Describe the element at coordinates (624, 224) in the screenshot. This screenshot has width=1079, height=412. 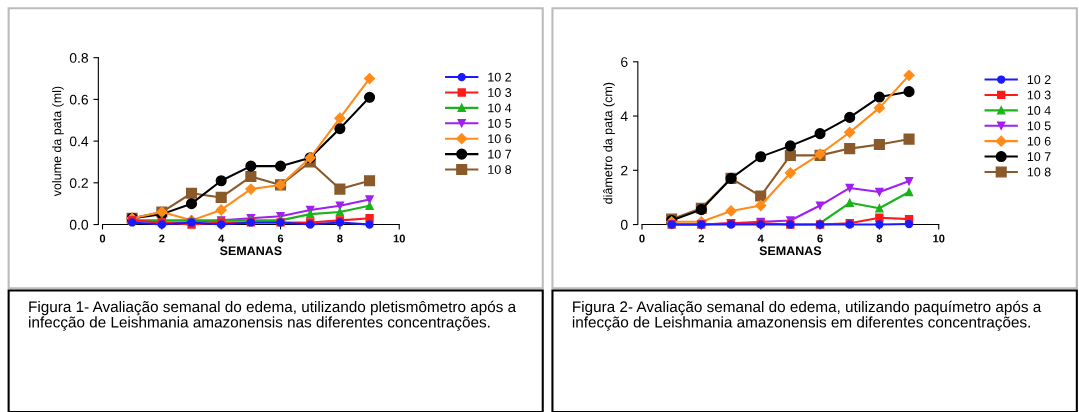
I see `y-tick-label: 0` at that location.